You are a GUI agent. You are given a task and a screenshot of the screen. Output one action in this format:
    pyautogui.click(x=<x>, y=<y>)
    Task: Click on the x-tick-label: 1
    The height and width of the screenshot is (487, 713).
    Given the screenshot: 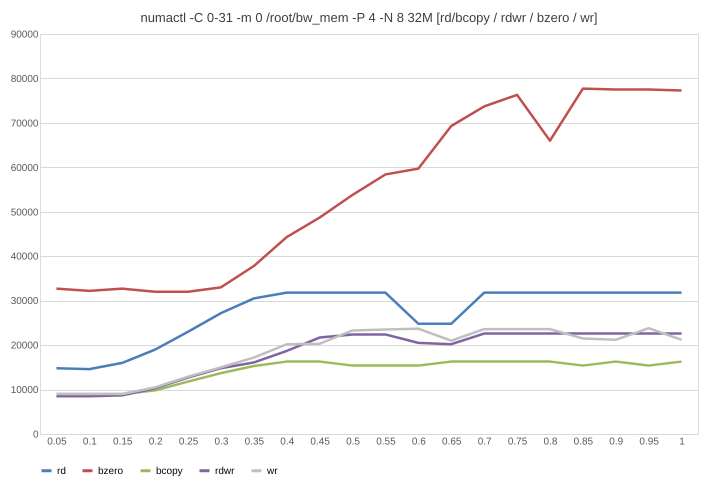 What is the action you would take?
    pyautogui.click(x=682, y=442)
    